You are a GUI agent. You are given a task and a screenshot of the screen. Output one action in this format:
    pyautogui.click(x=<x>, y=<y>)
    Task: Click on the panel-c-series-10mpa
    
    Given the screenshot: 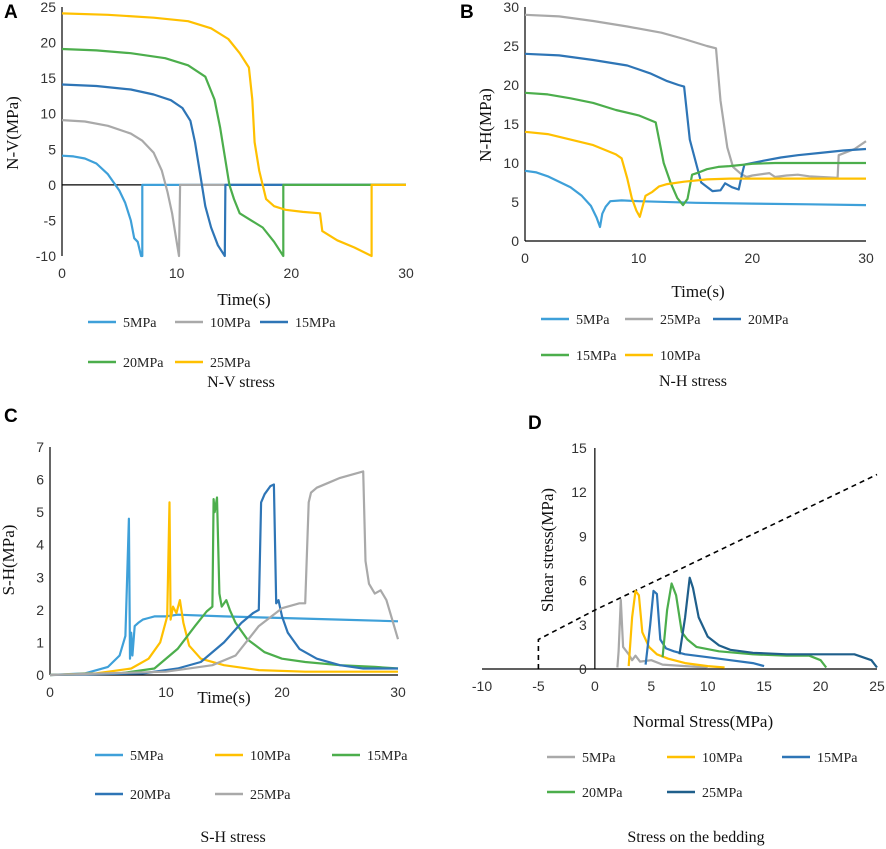 What is the action you would take?
    pyautogui.click(x=223, y=589)
    